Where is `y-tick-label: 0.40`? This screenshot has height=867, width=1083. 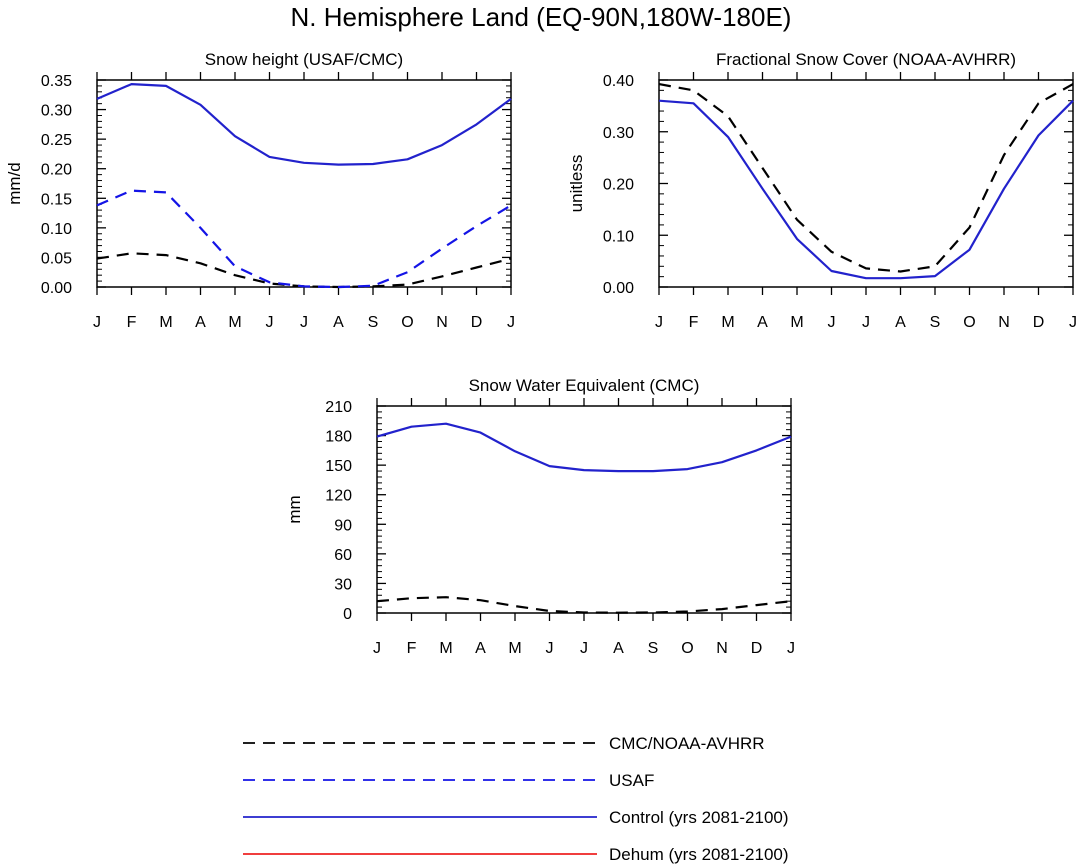
y-tick-label: 0.40 is located at coordinates (618, 81).